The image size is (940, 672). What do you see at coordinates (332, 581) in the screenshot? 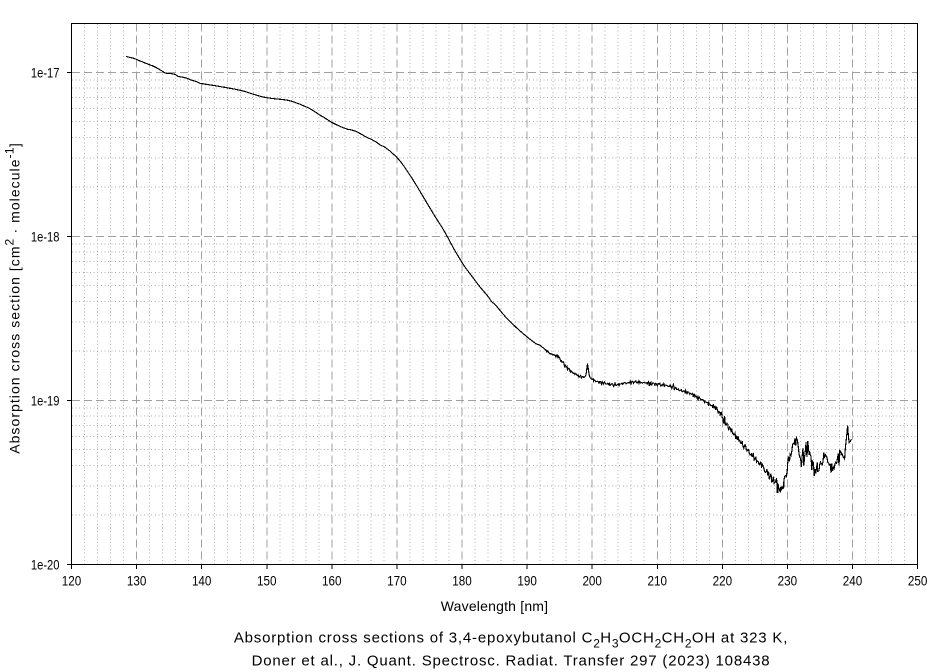
I see `svg-text: 160` at bounding box center [332, 581].